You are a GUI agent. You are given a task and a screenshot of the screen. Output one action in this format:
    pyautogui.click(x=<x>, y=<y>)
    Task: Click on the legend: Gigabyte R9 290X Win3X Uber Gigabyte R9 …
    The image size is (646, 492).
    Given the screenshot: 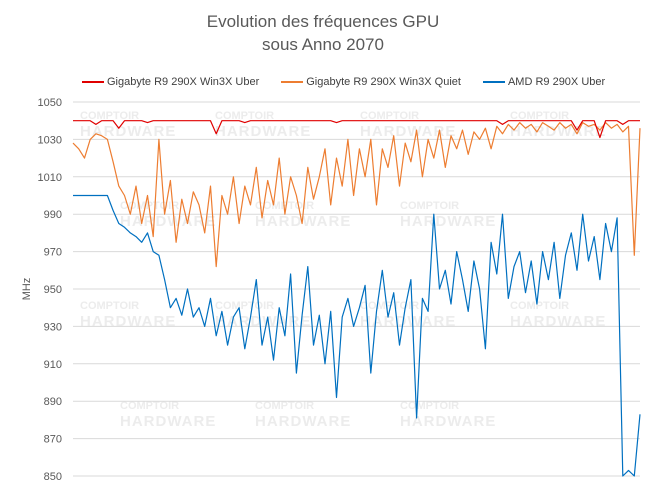 What is the action you would take?
    pyautogui.click(x=343, y=82)
    